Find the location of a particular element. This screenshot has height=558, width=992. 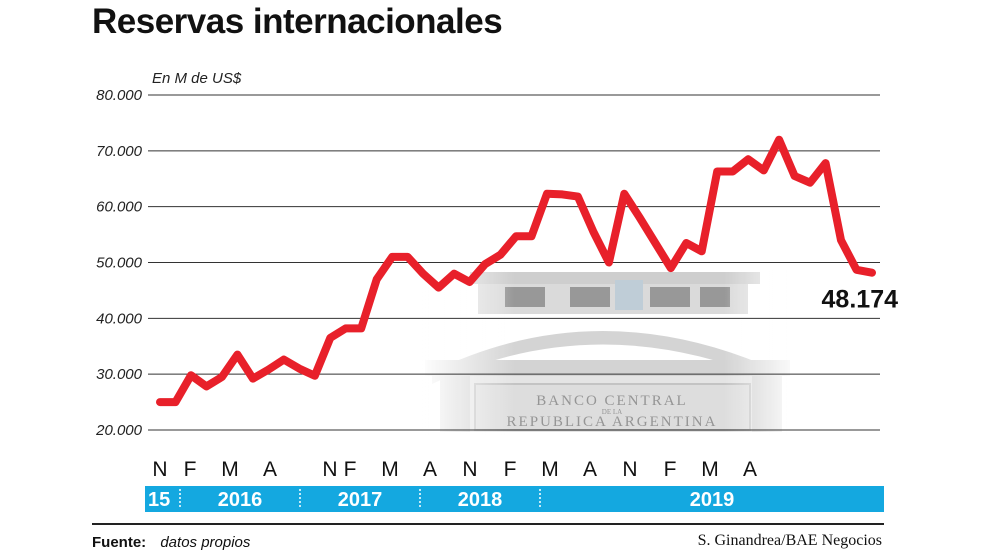

year-label: 2018 is located at coordinates (480, 500).